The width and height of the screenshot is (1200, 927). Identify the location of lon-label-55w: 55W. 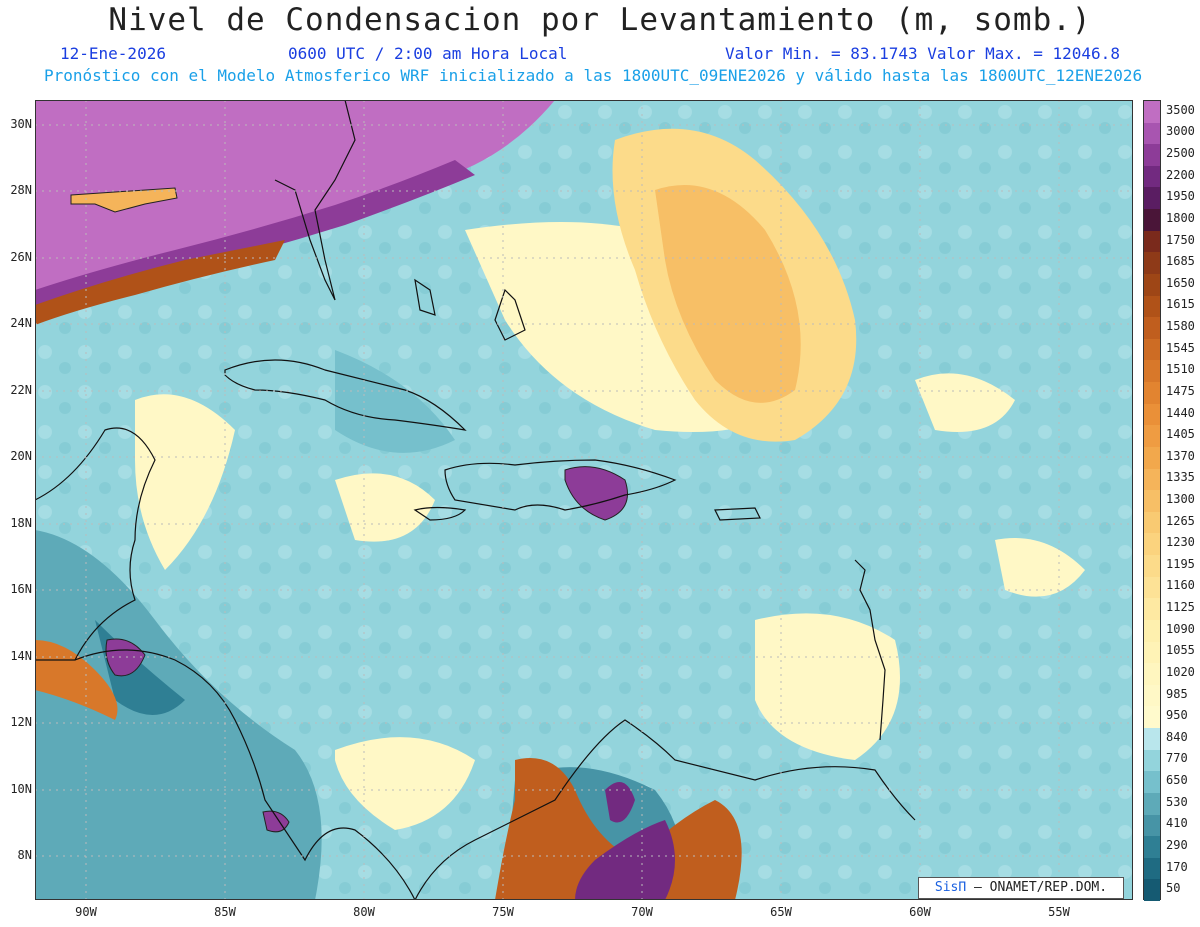
(1059, 912).